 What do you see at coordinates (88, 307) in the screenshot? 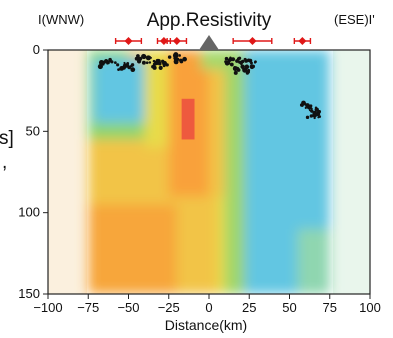
I see `x-tick-label: −75` at bounding box center [88, 307].